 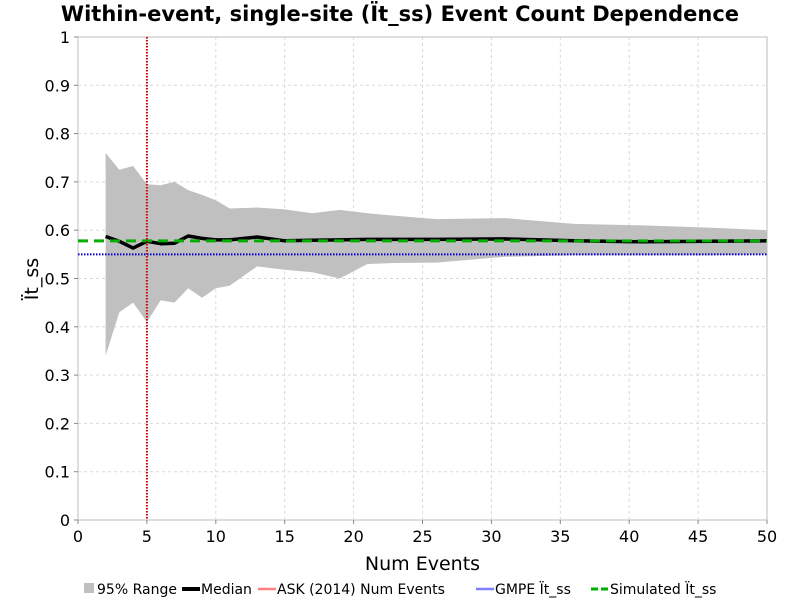 What do you see at coordinates (226, 590) in the screenshot?
I see `legend-label: Median` at bounding box center [226, 590].